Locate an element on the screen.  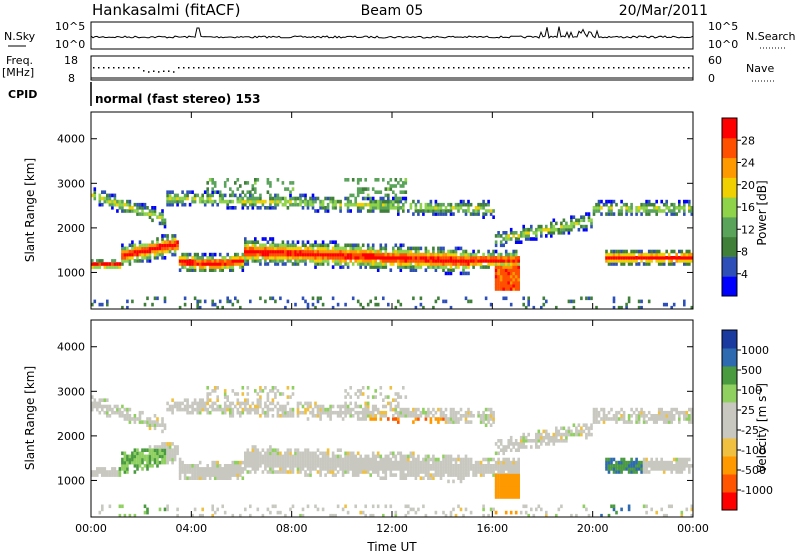
colorbar-tick-label: 16 is located at coordinates (748, 207).